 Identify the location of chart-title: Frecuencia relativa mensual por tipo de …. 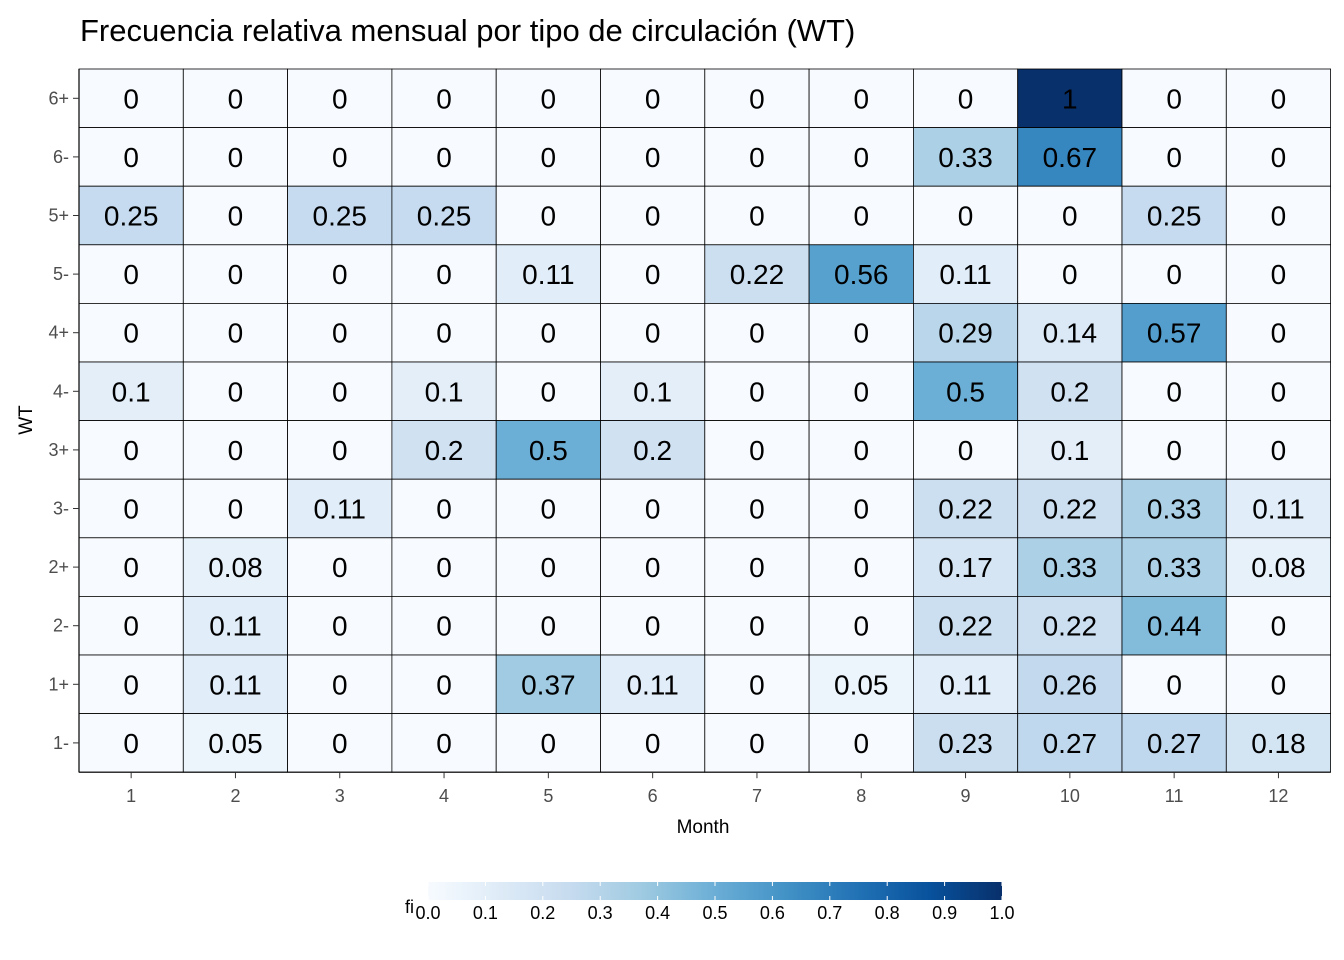
(467, 30).